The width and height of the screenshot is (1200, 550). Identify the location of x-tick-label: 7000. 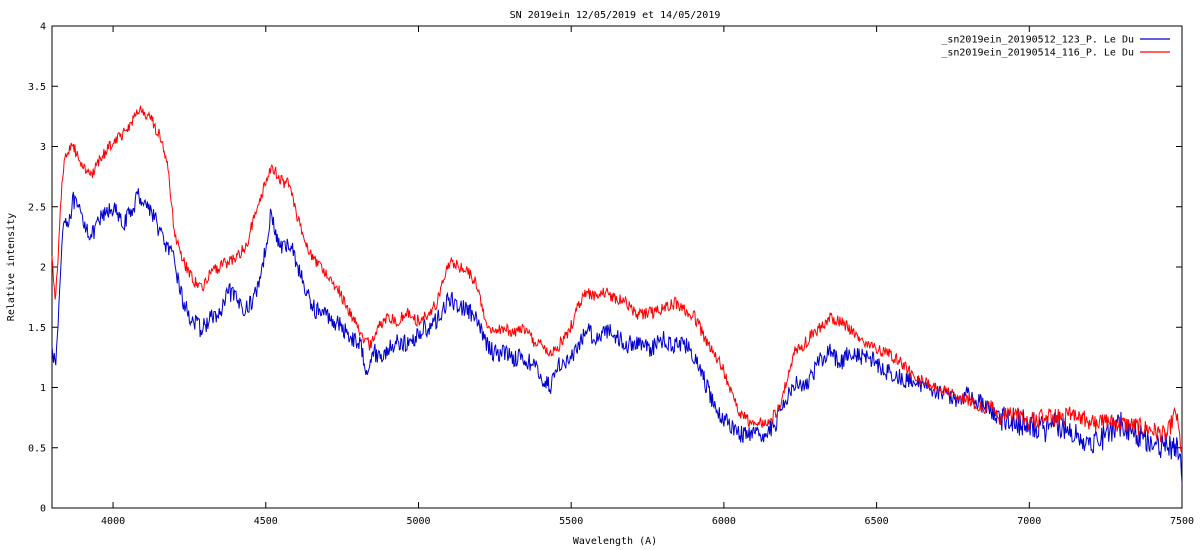
(1029, 521).